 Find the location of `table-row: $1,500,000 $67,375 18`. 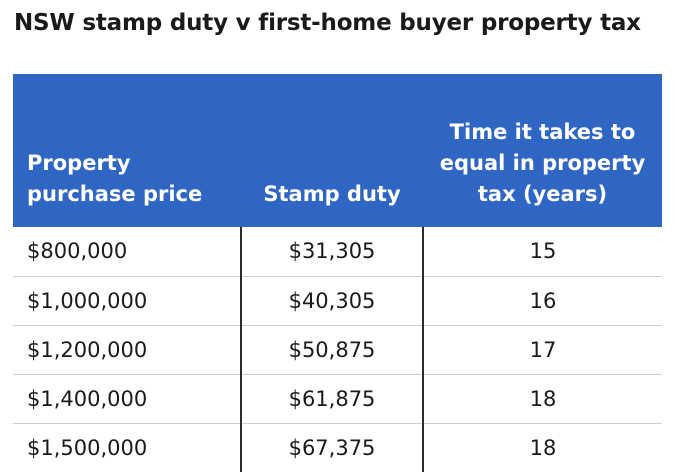

table-row: $1,500,000 $67,375 18 is located at coordinates (337, 447).